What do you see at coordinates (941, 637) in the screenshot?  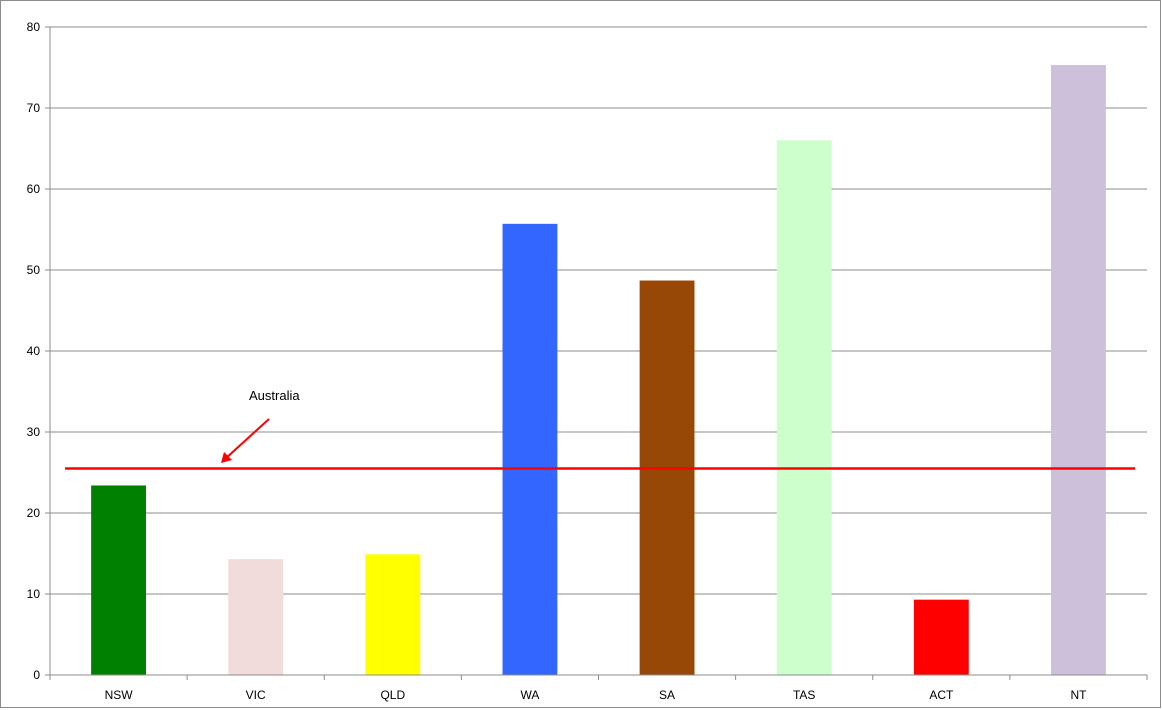 I see `bar-act` at bounding box center [941, 637].